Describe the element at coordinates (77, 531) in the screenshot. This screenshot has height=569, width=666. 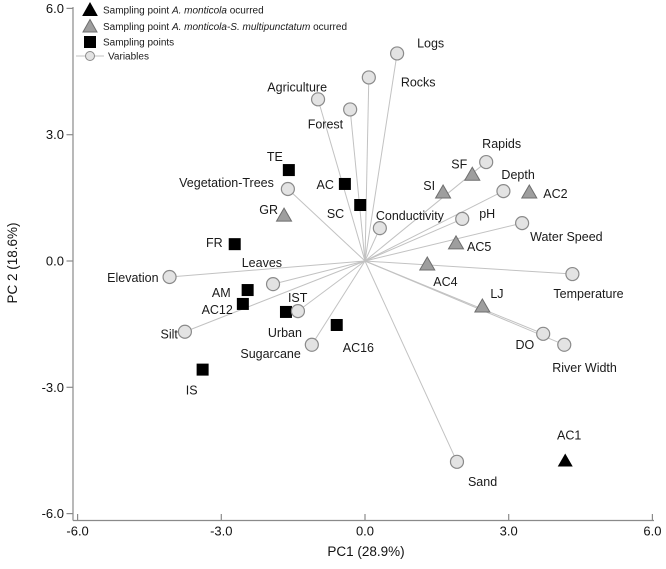
I see `x-tick-label: -6.0` at that location.